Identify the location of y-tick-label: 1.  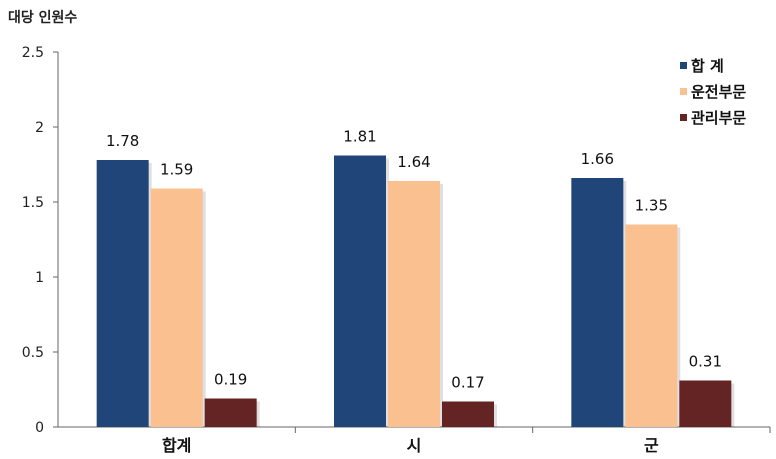
(39, 278).